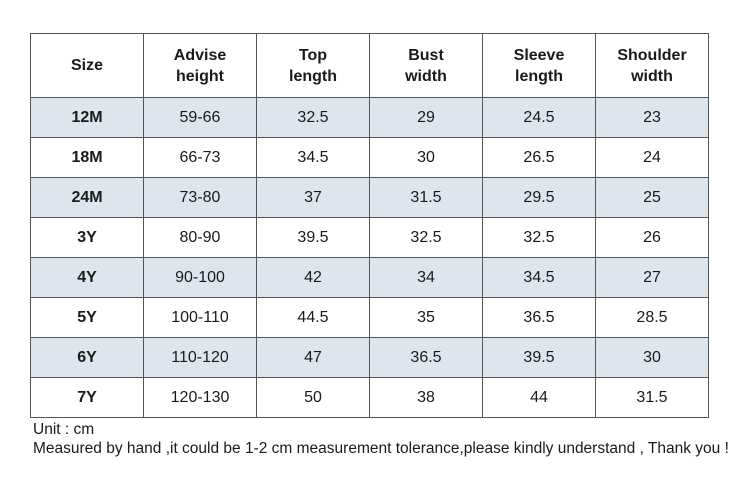 This screenshot has height=479, width=755. What do you see at coordinates (313, 237) in the screenshot?
I see `top-length-cell: 39.5` at bounding box center [313, 237].